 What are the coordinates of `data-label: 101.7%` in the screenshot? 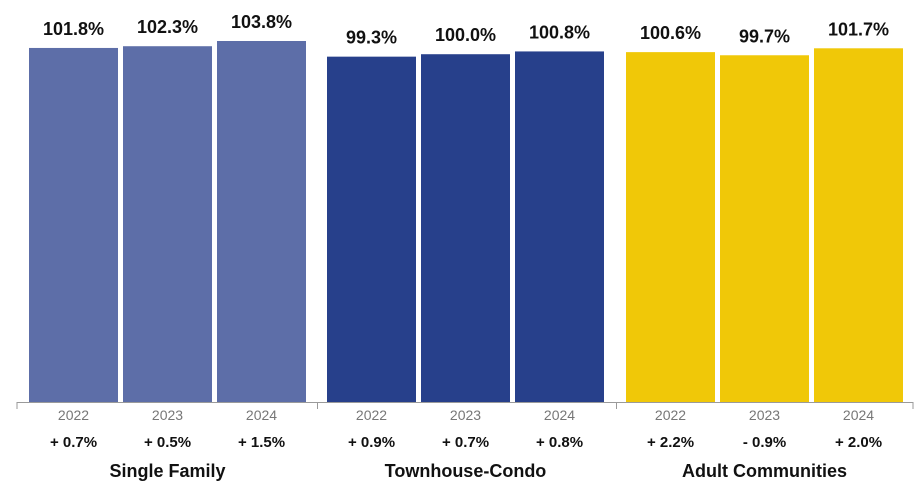 It's located at (858, 29).